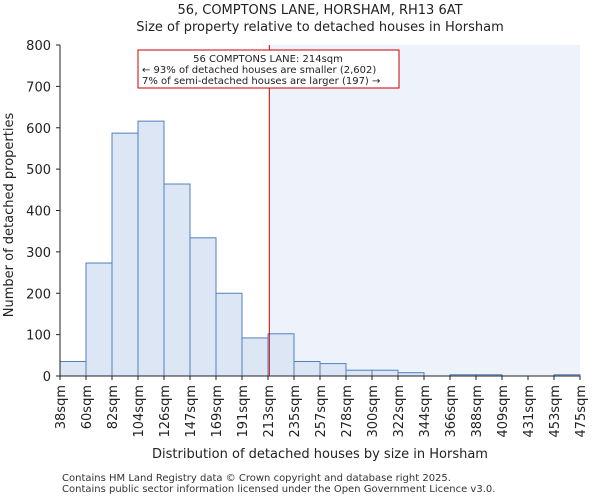 The image size is (600, 500). What do you see at coordinates (38, 336) in the screenshot?
I see `y-tick-label: 100` at bounding box center [38, 336].